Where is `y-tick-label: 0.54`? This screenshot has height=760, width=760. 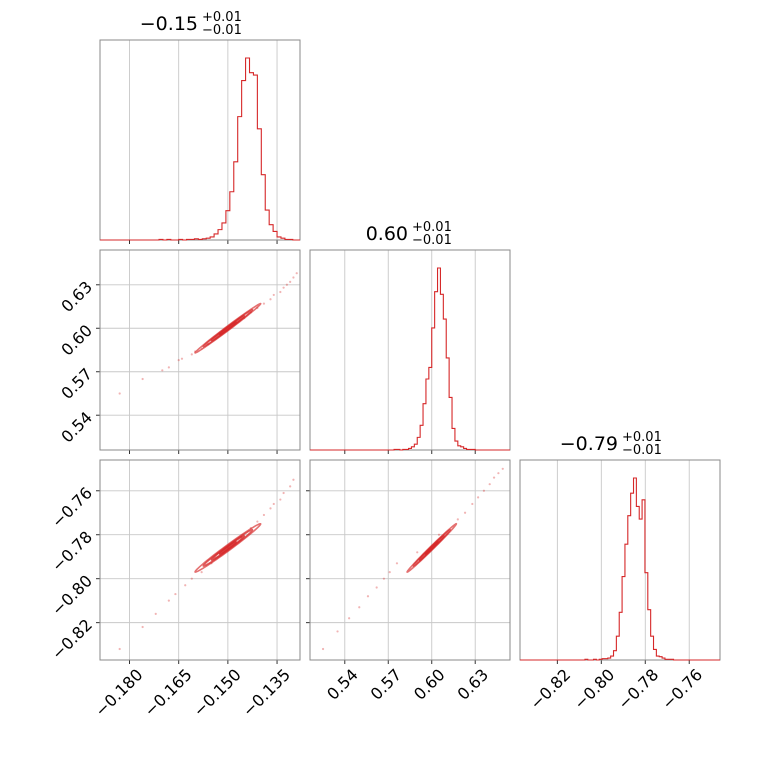
y-tick-label: 0.54 is located at coordinates (76, 427).